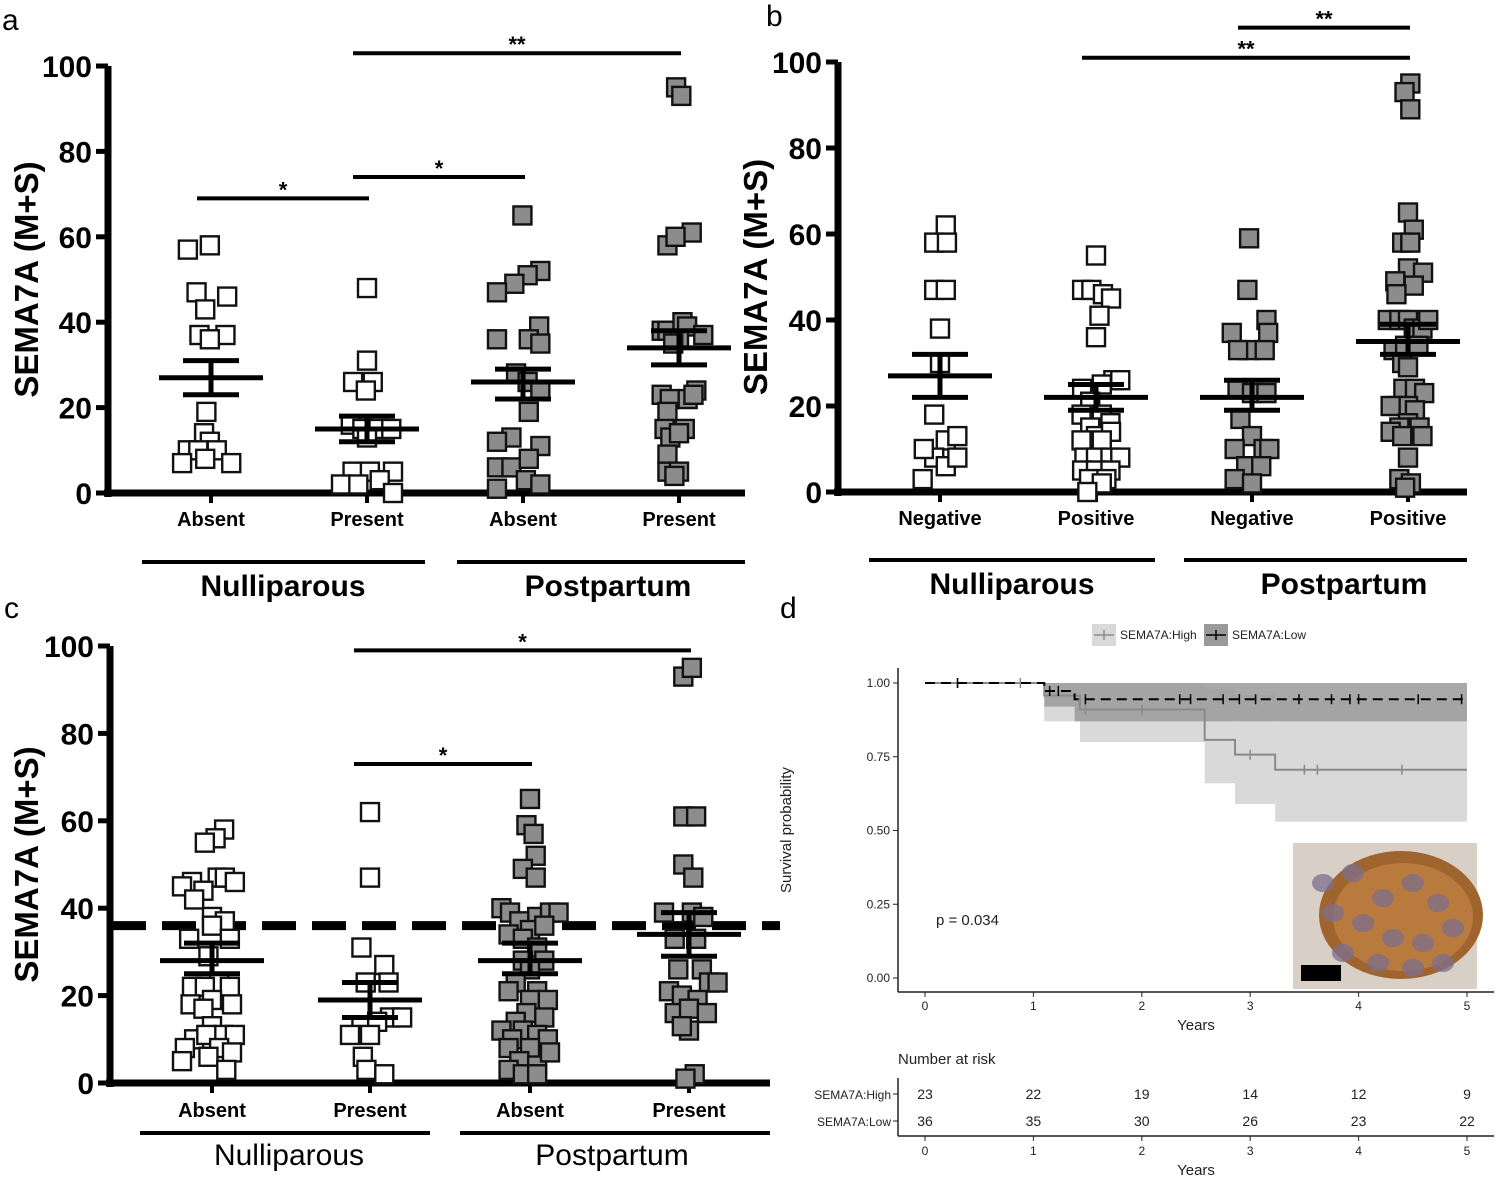 Image resolution: width=1498 pixels, height=1182 pixels. What do you see at coordinates (1250, 1121) in the screenshot?
I see `risk-count: 26` at bounding box center [1250, 1121].